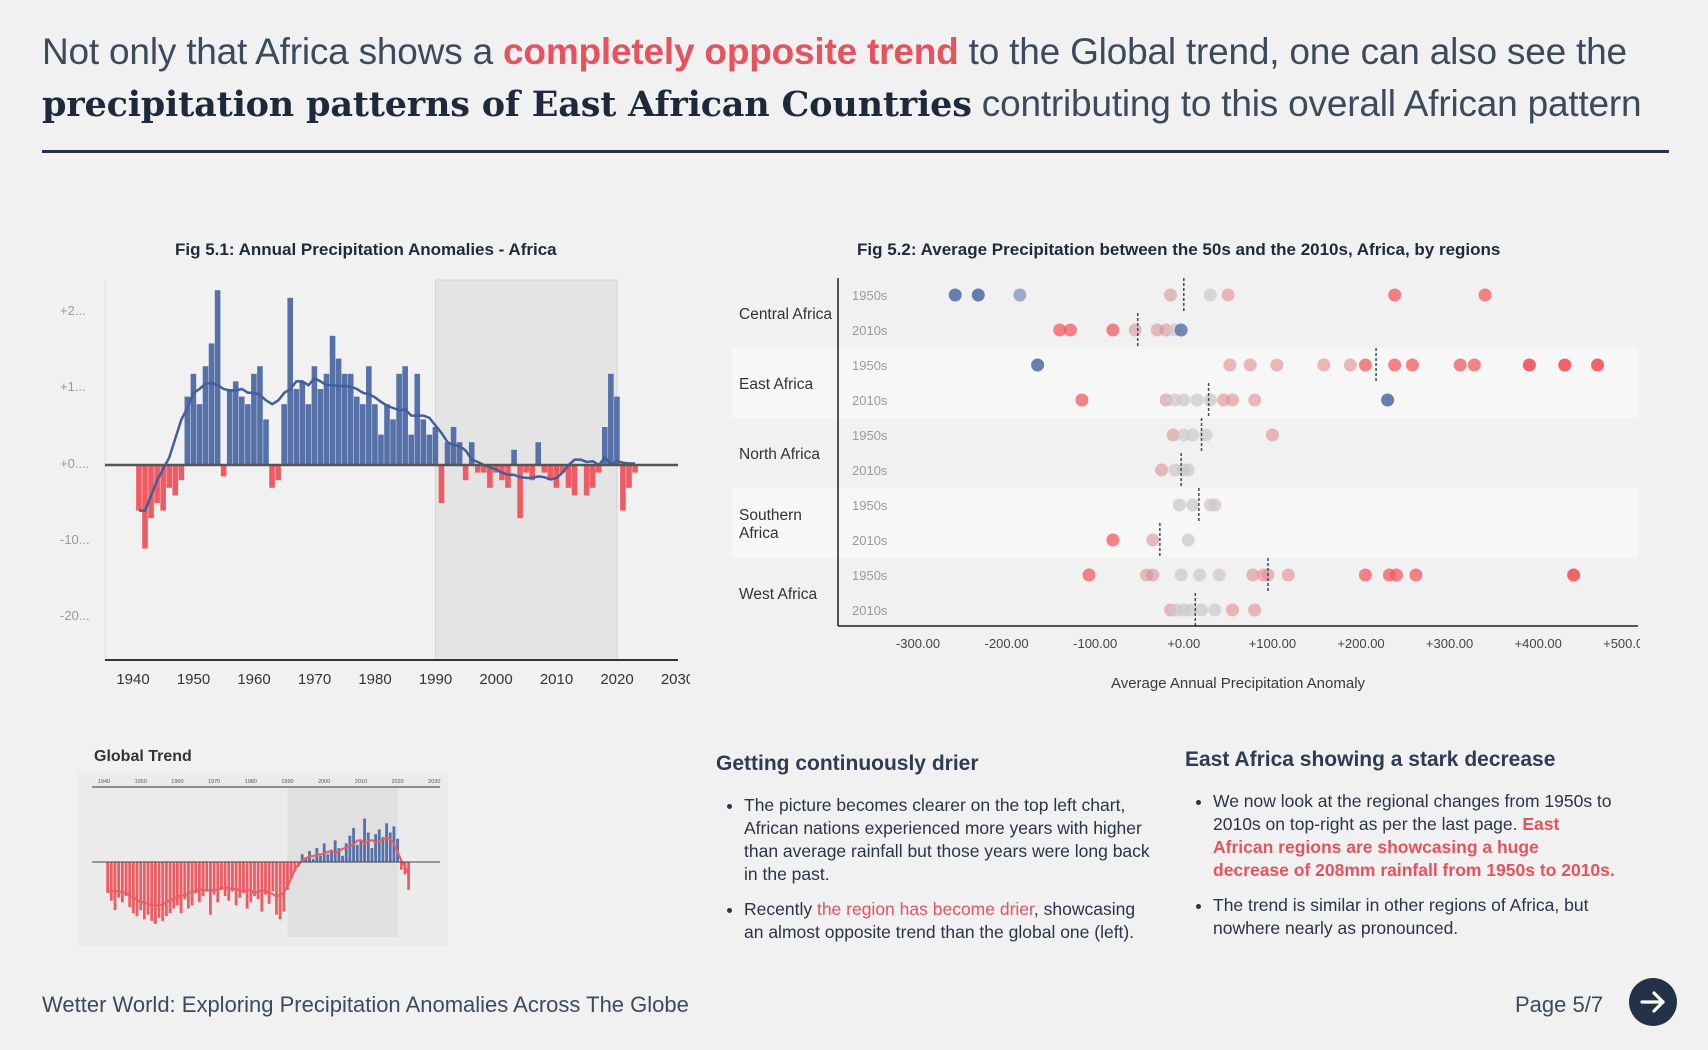 The height and width of the screenshot is (1050, 1708). What do you see at coordinates (770, 515) in the screenshot?
I see `fig2-region-label: Southern` at bounding box center [770, 515].